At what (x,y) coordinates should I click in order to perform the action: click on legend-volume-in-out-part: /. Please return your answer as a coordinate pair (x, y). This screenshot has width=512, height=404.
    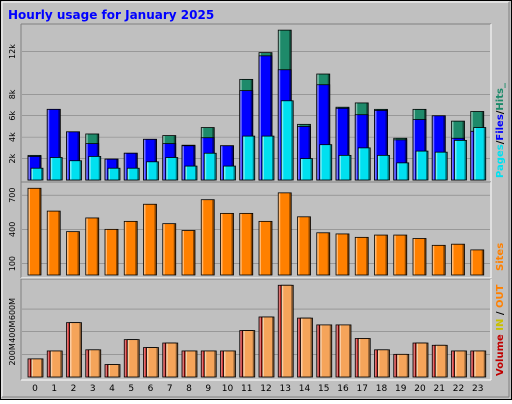
    Looking at the image, I should click on (500, 313).